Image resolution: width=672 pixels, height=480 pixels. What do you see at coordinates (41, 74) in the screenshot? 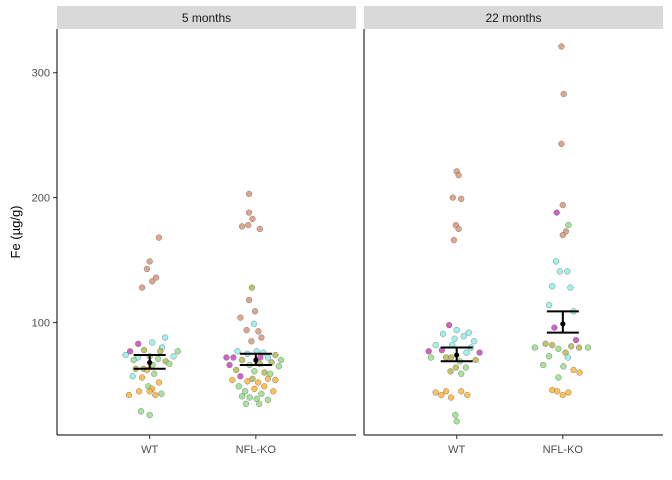
I see `y-tick-label: 300` at bounding box center [41, 74].